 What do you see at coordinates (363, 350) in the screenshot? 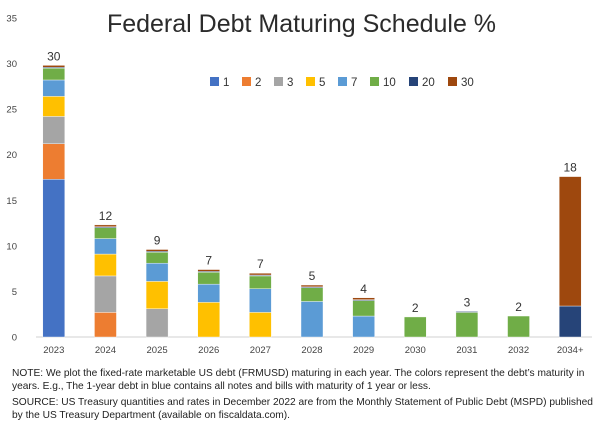
I see `x-tick-label: 2029` at bounding box center [363, 350].